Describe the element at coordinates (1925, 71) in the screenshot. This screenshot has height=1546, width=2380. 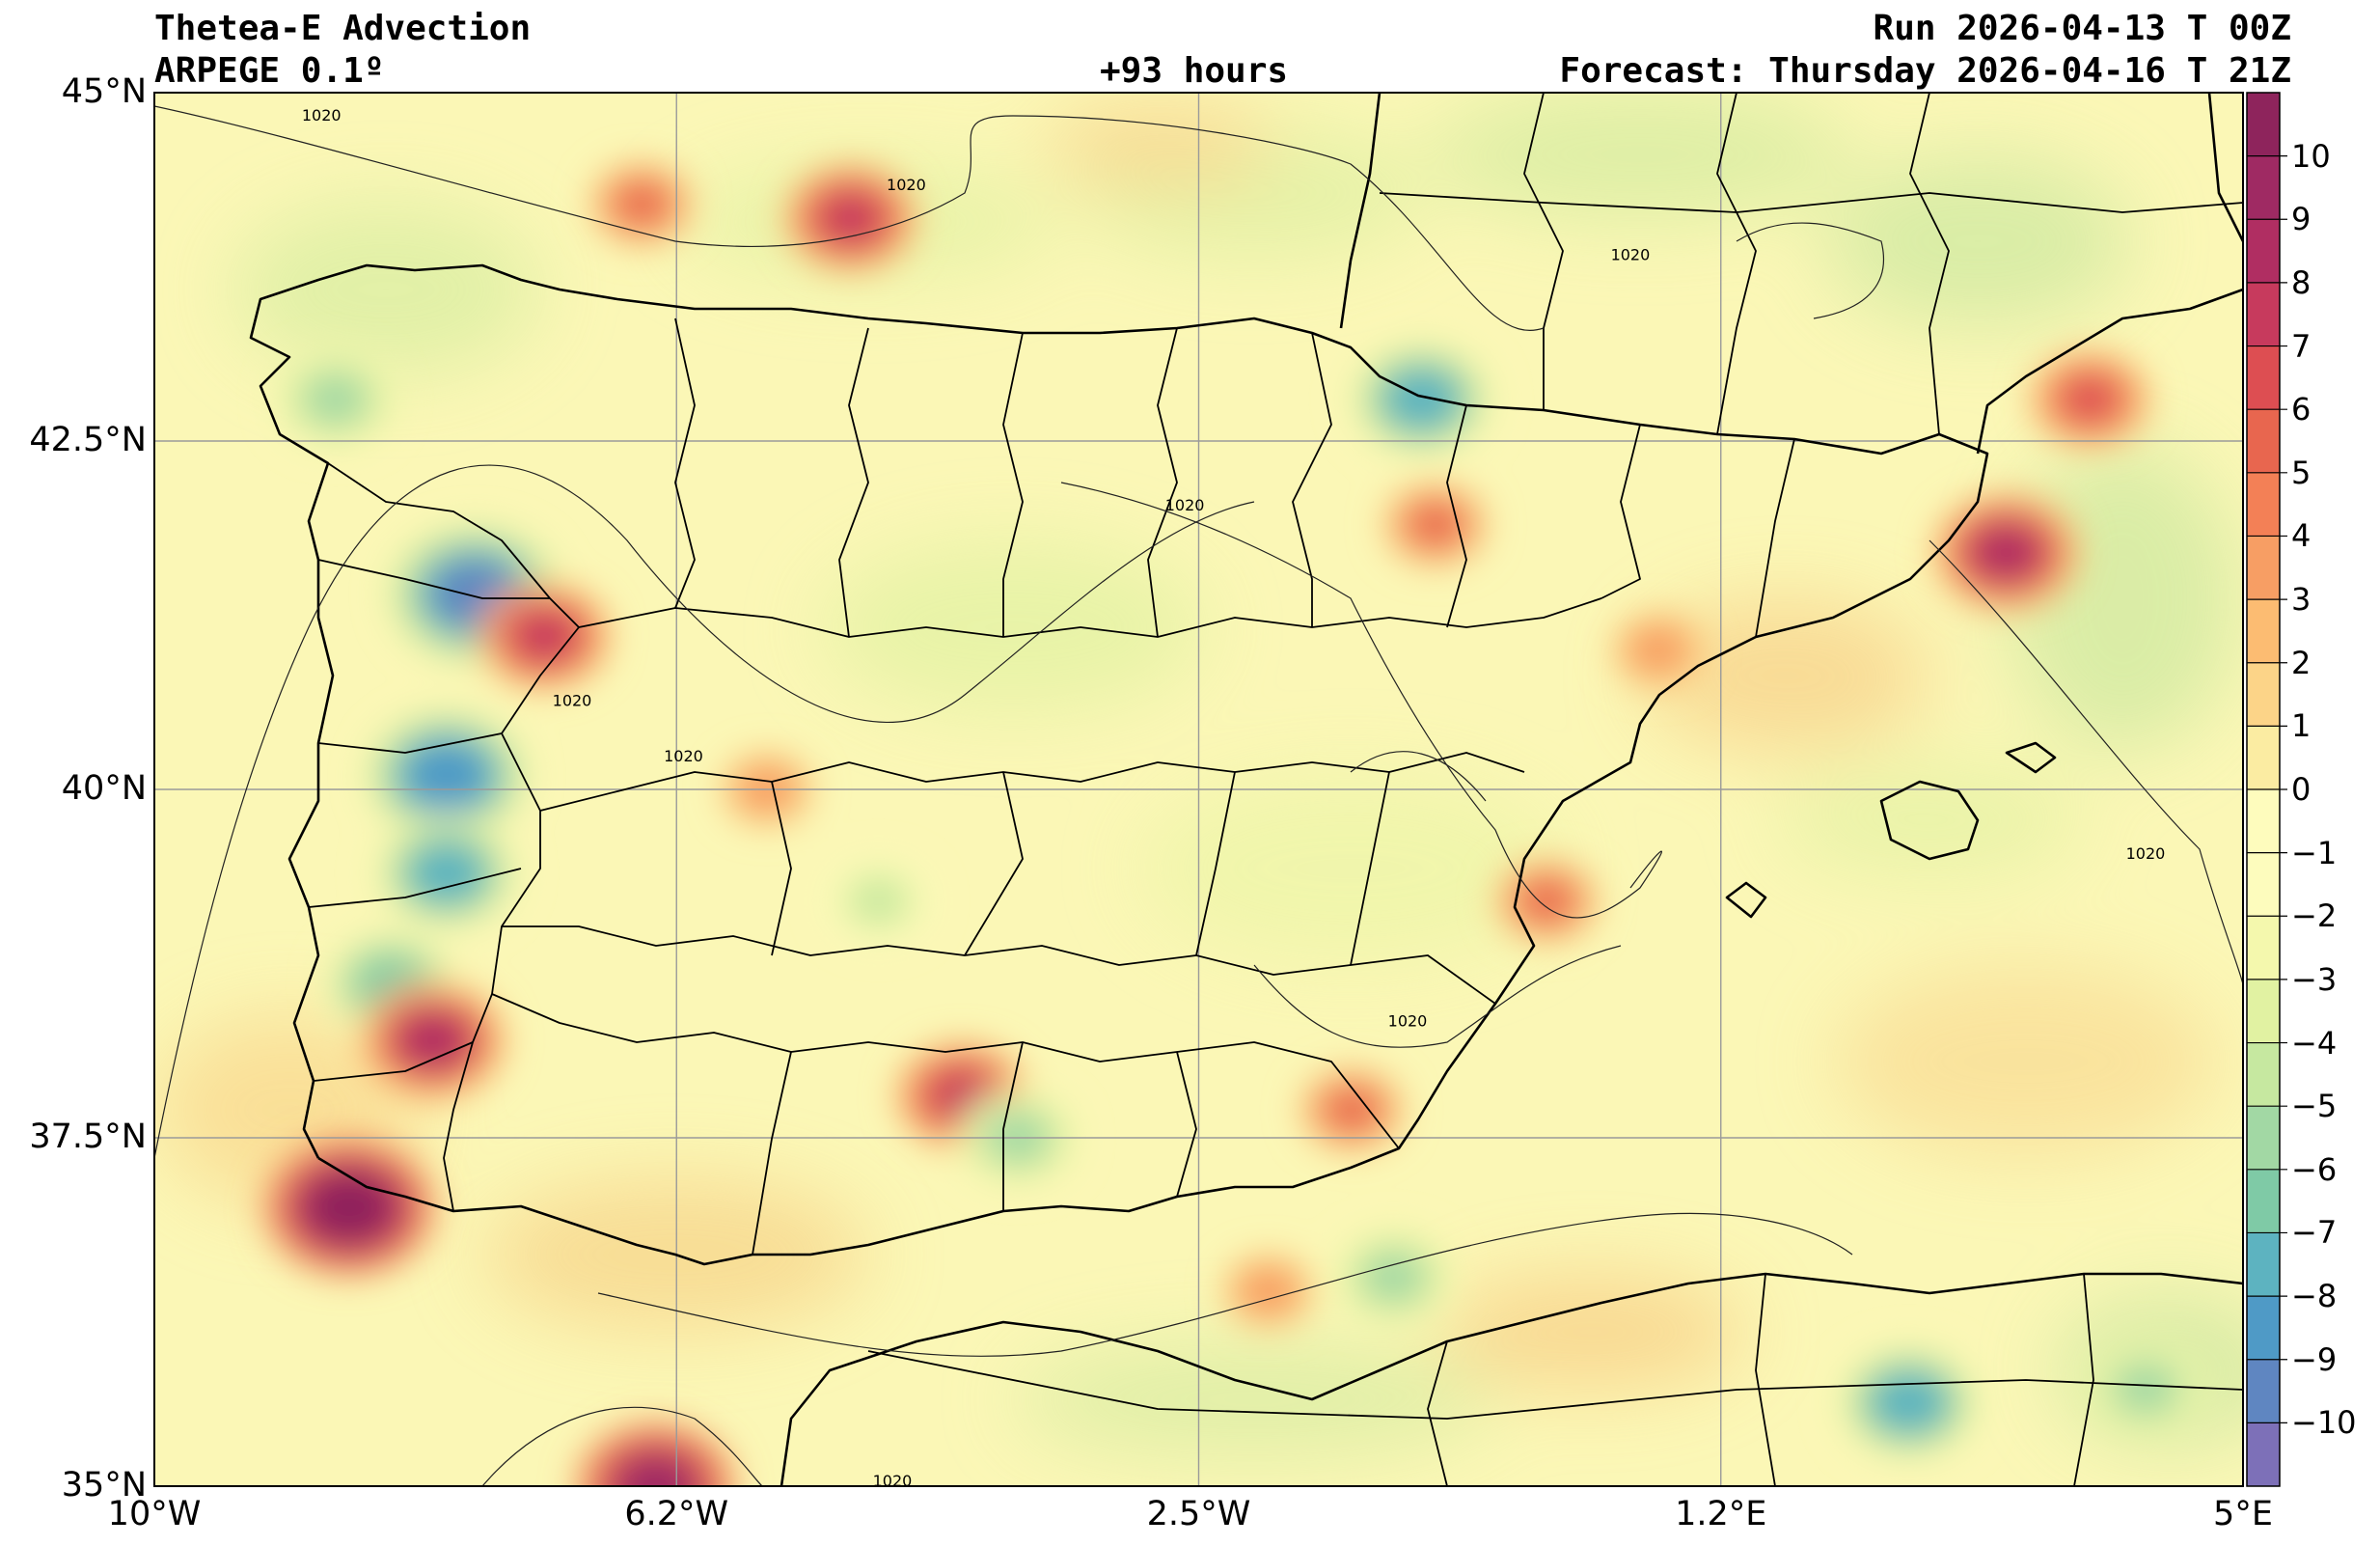
I see `forecast-label: Forecast: Thursday 2026-04-16 T 21Z` at that location.